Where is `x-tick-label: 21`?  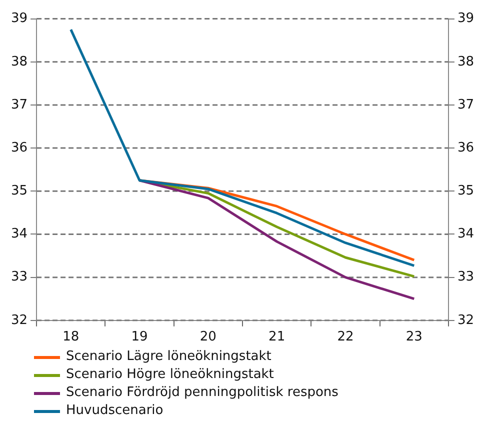 x-tick-label: 21 is located at coordinates (277, 337).